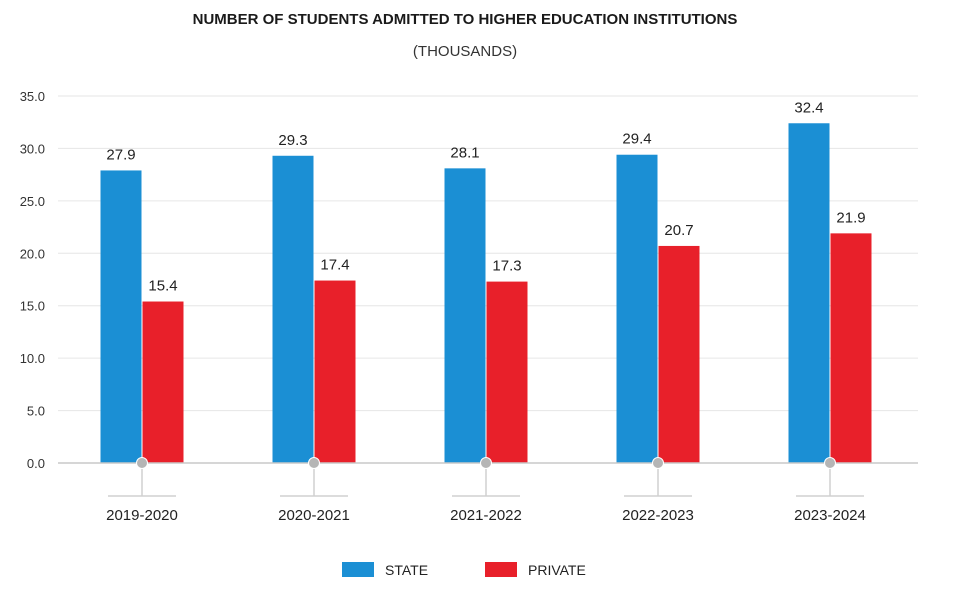  I want to click on bar-private-2022-2023, so click(679, 354).